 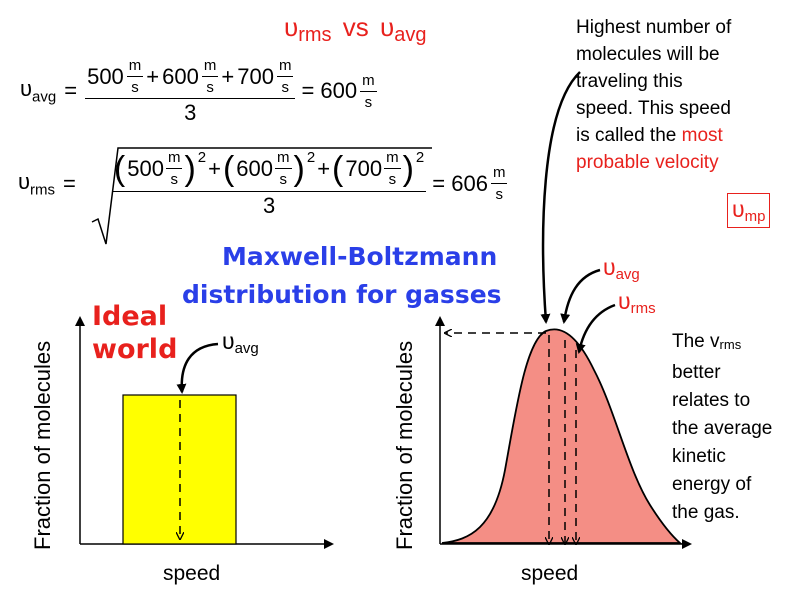 What do you see at coordinates (410, 35) in the screenshot?
I see `title-sub2: avg` at bounding box center [410, 35].